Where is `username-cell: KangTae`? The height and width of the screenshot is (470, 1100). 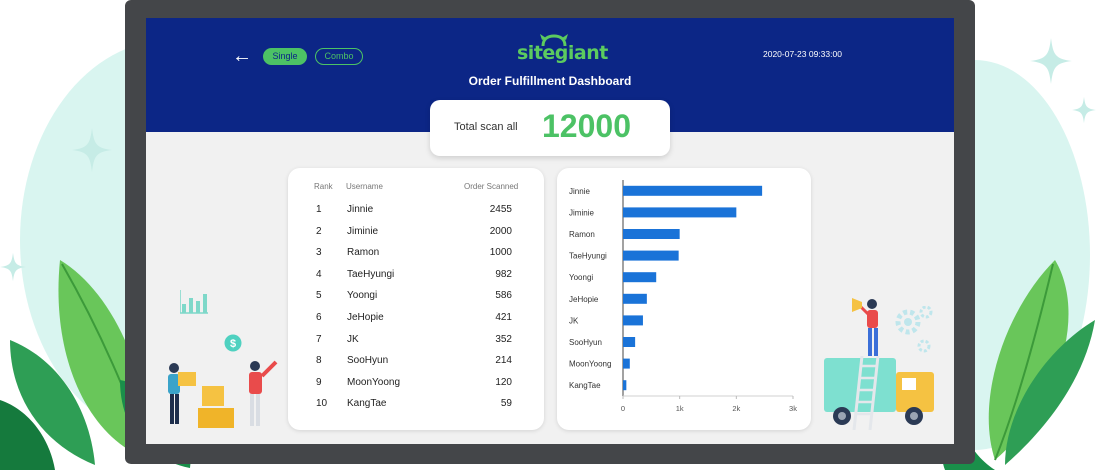 username-cell: KangTae is located at coordinates (367, 404).